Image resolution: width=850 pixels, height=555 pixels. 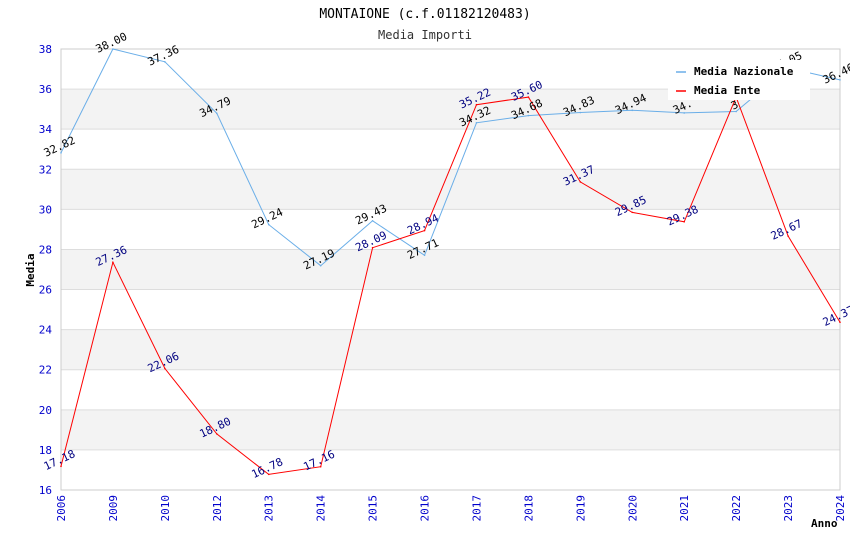 What do you see at coordinates (727, 90) in the screenshot?
I see `legend-label-media-ente: Media Ente` at bounding box center [727, 90].